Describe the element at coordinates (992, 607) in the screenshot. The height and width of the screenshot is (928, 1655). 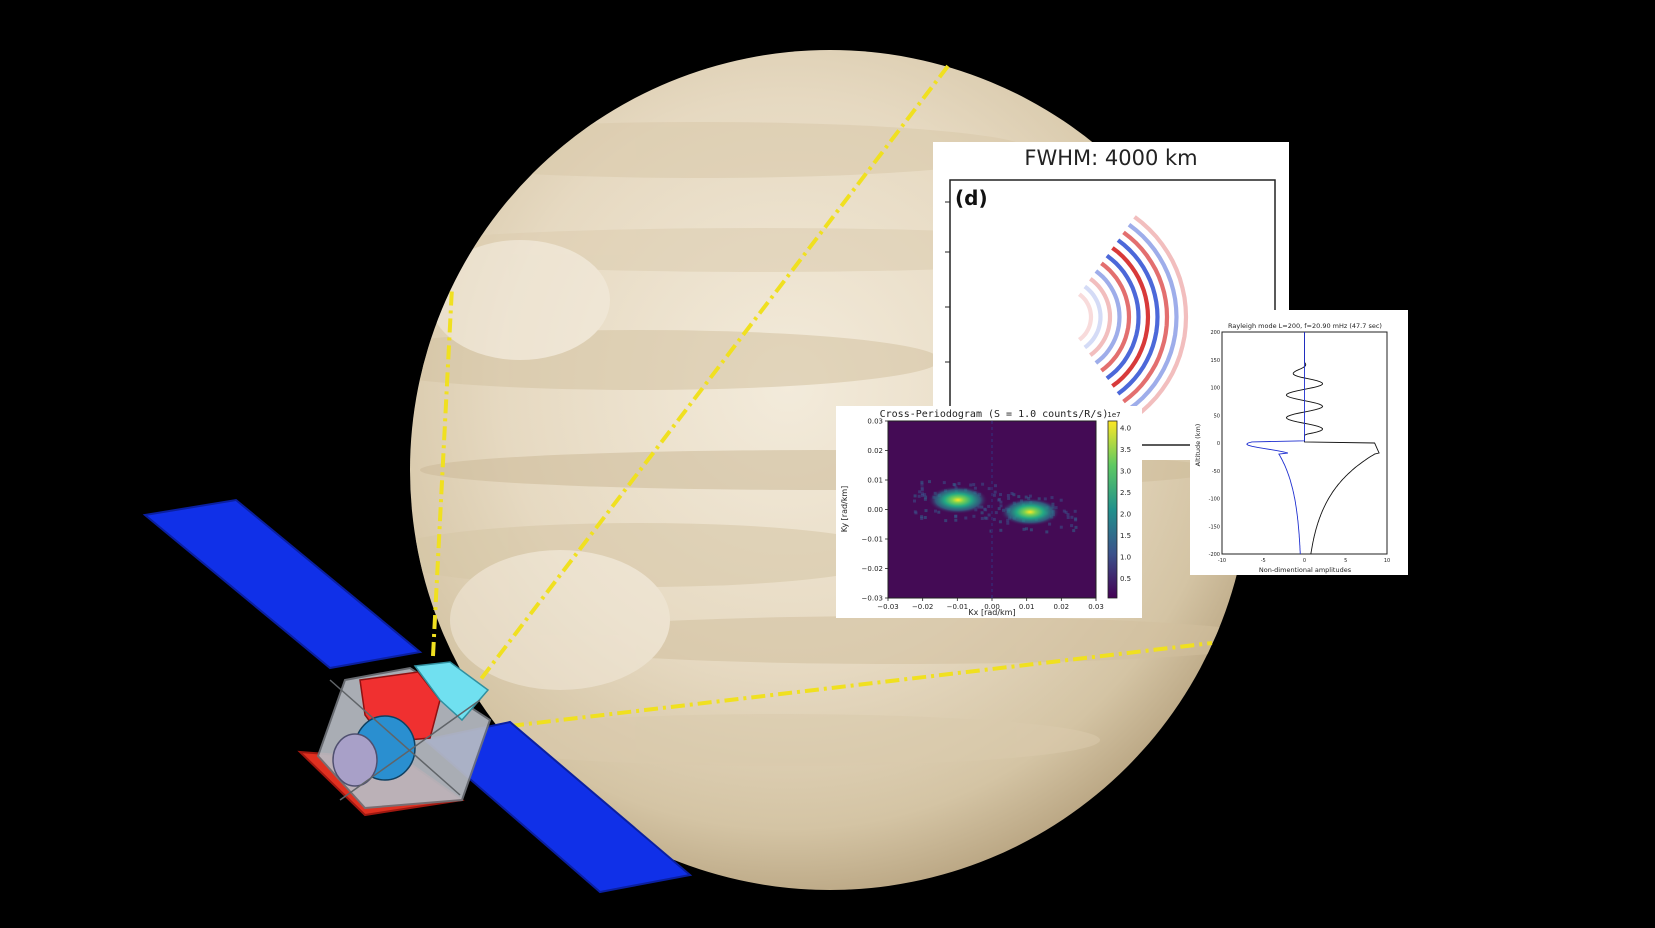
I see `x-tick-label: 0.00` at that location.